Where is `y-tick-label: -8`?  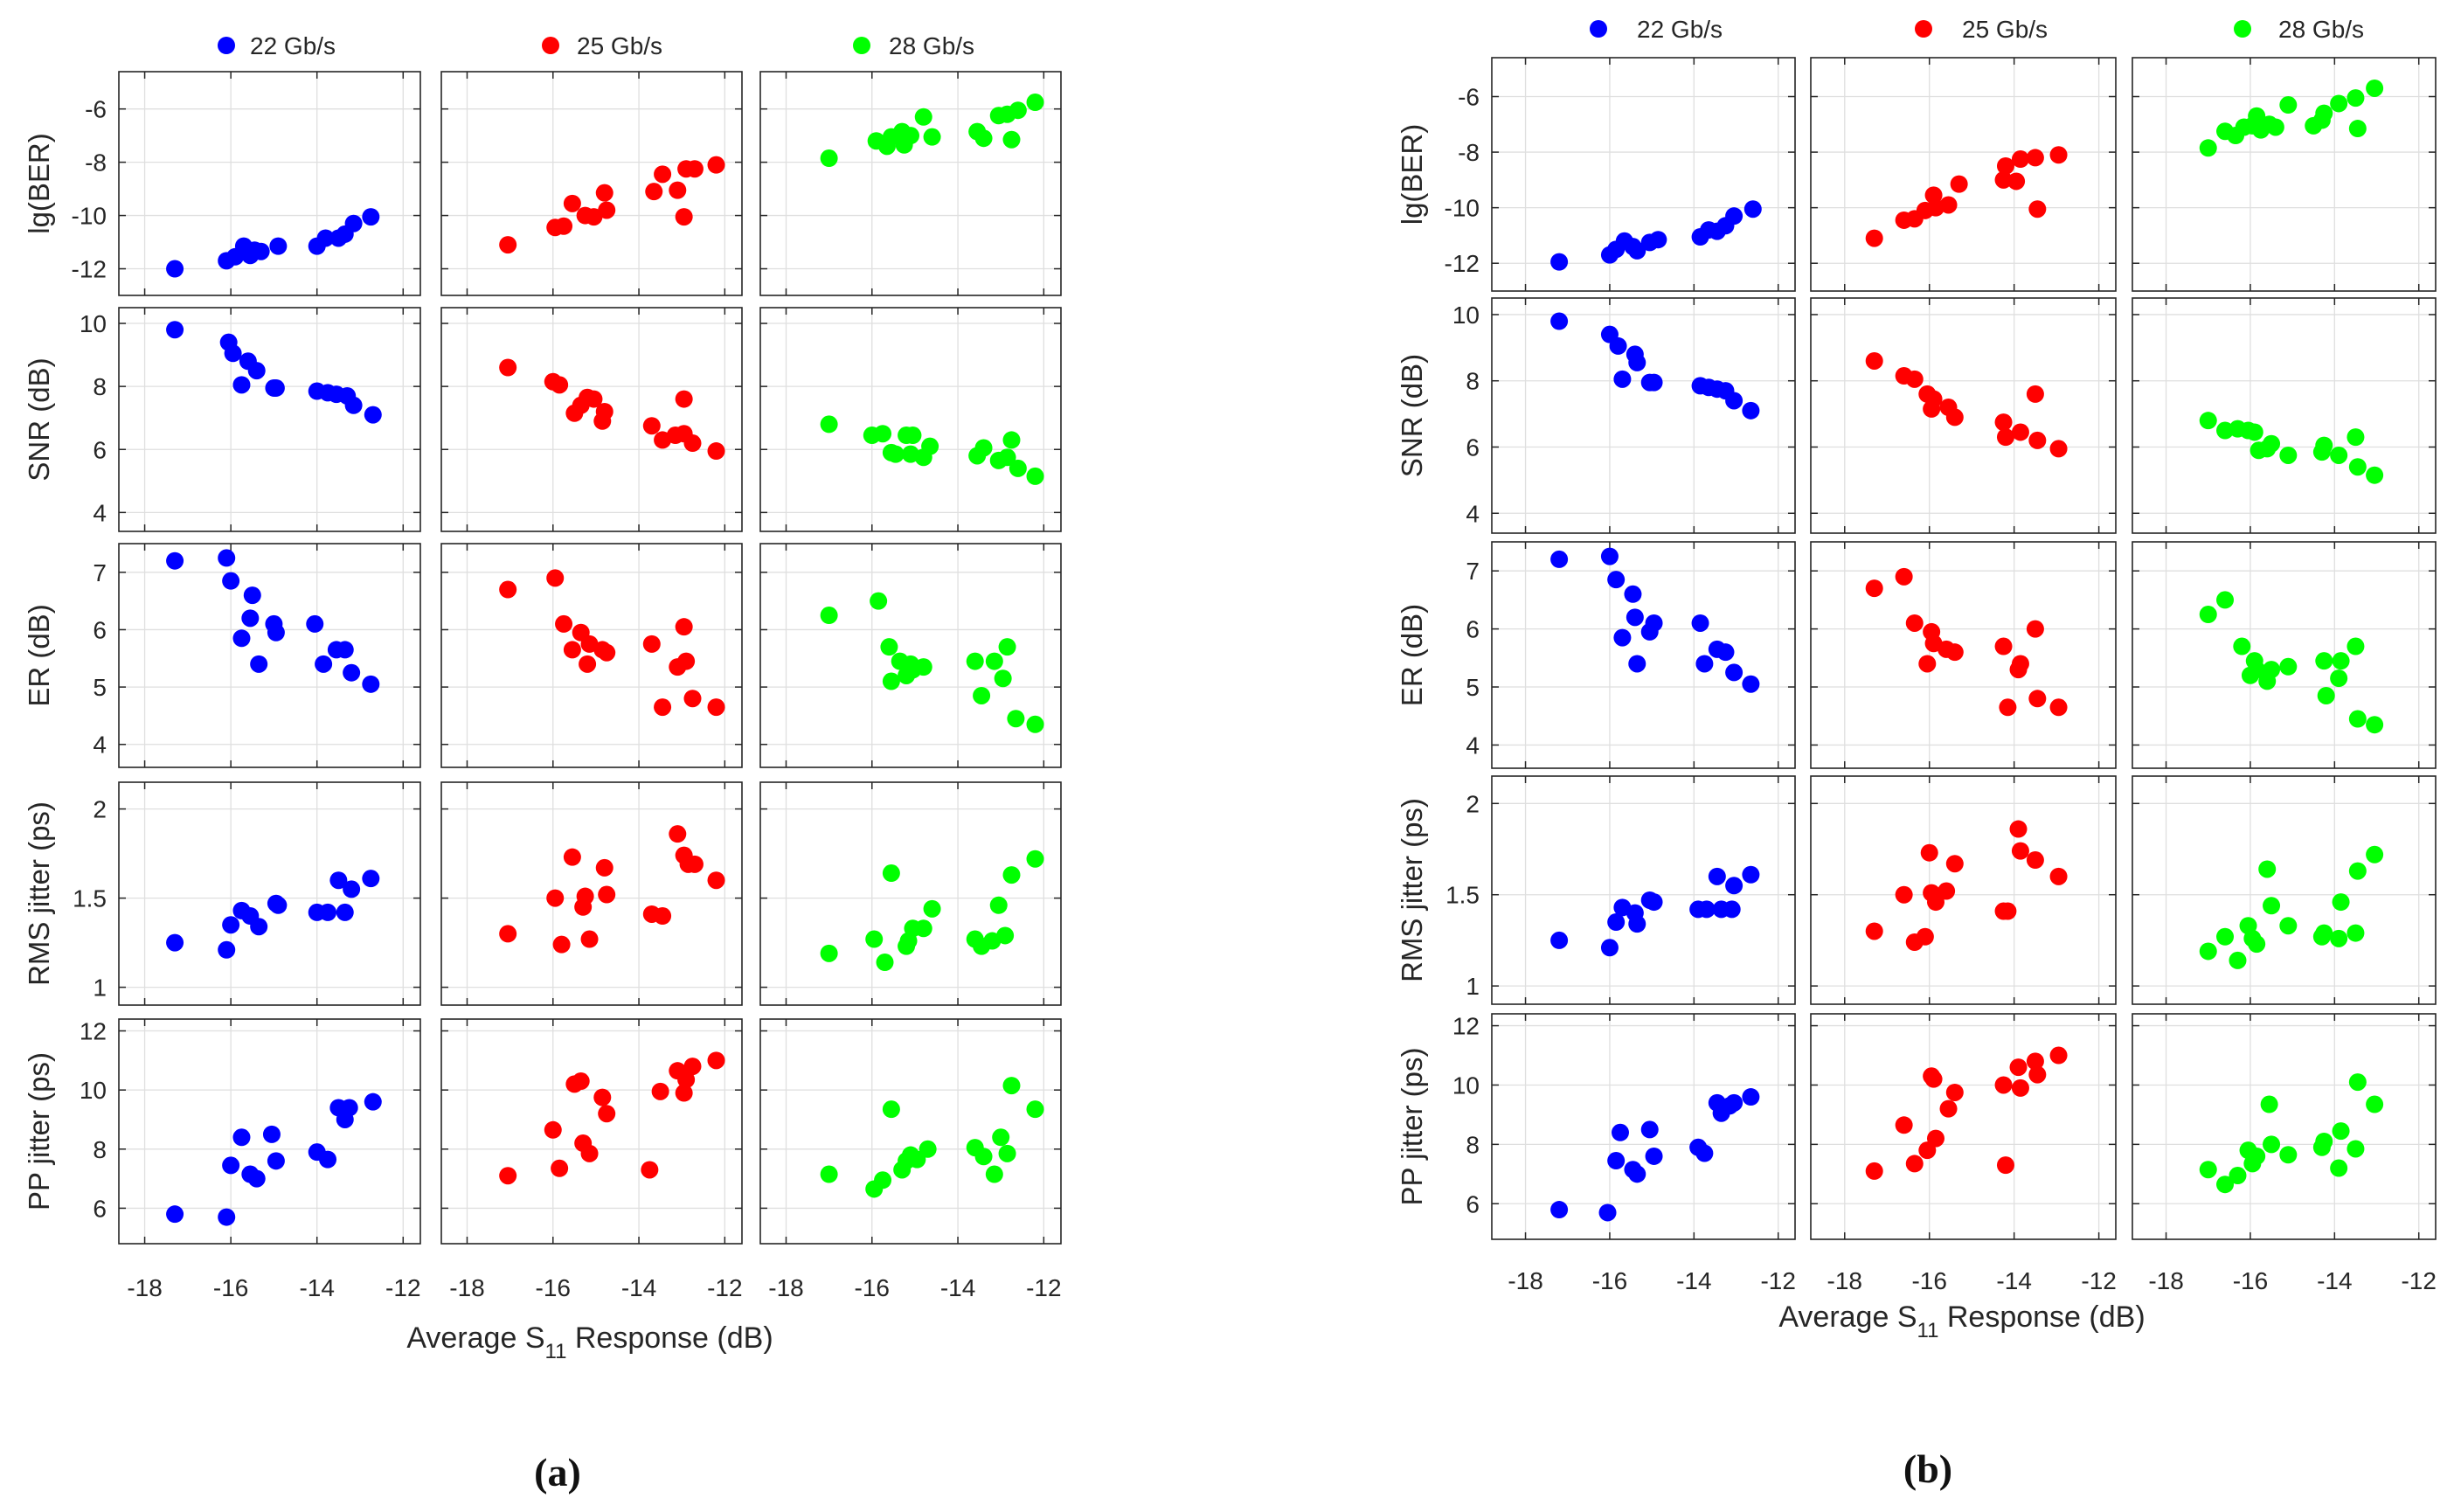
y-tick-label: -8 is located at coordinates (96, 163).